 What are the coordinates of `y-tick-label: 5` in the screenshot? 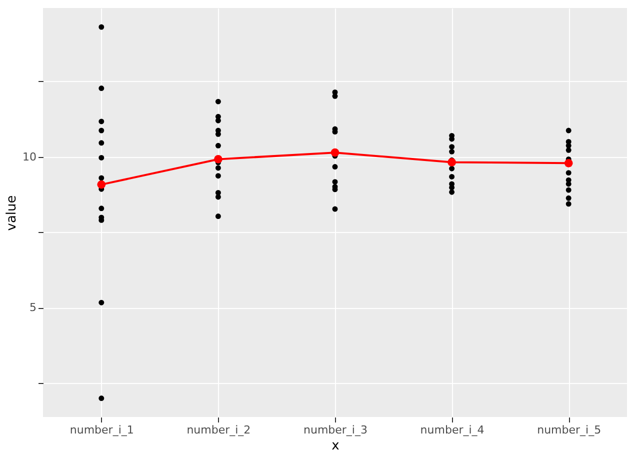 It's located at (33, 307).